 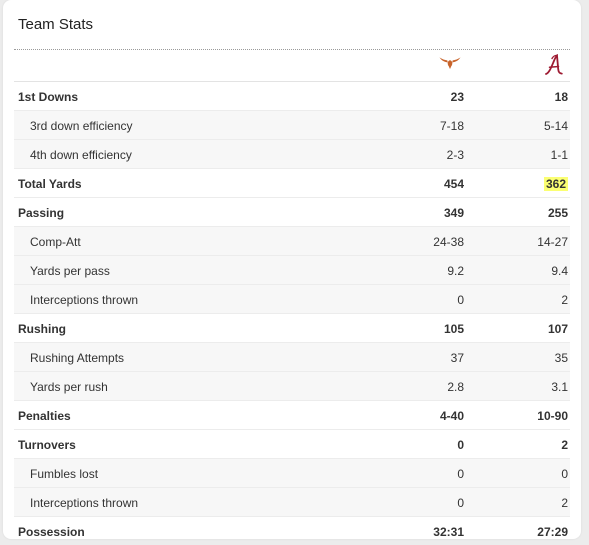 What do you see at coordinates (453, 184) in the screenshot?
I see `texas-value: 454` at bounding box center [453, 184].